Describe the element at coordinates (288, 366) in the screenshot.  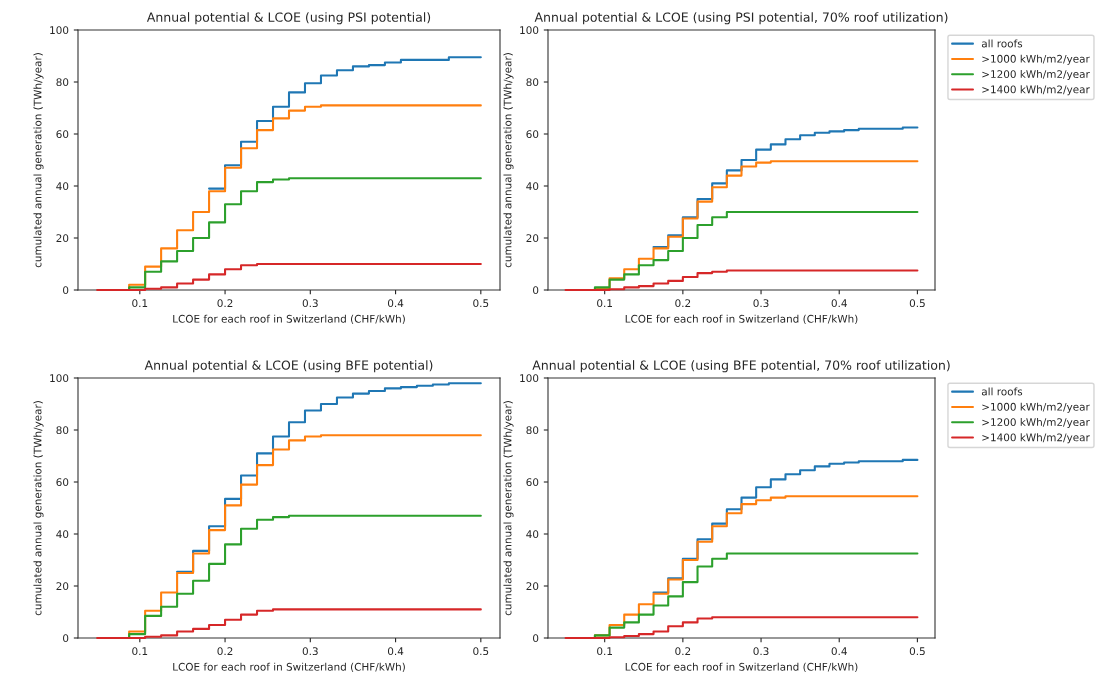
I see `chart-title: Annual potential & LCOE (using BFE potential)` at that location.